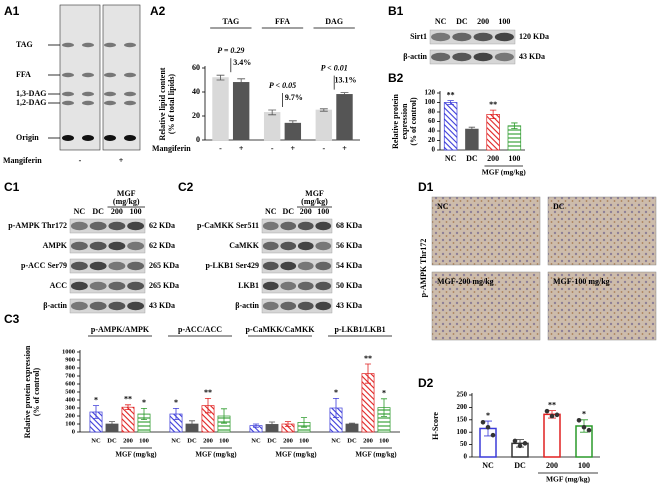 The height and width of the screenshot is (490, 666). I want to click on y-axis-label: H-Score, so click(435, 426).